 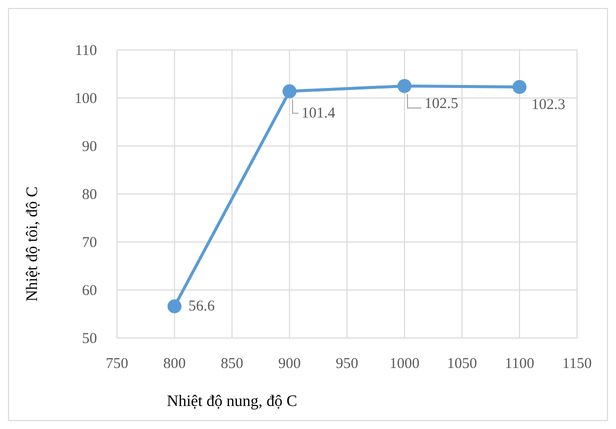 I want to click on x-tick-label: 1150, so click(x=577, y=364).